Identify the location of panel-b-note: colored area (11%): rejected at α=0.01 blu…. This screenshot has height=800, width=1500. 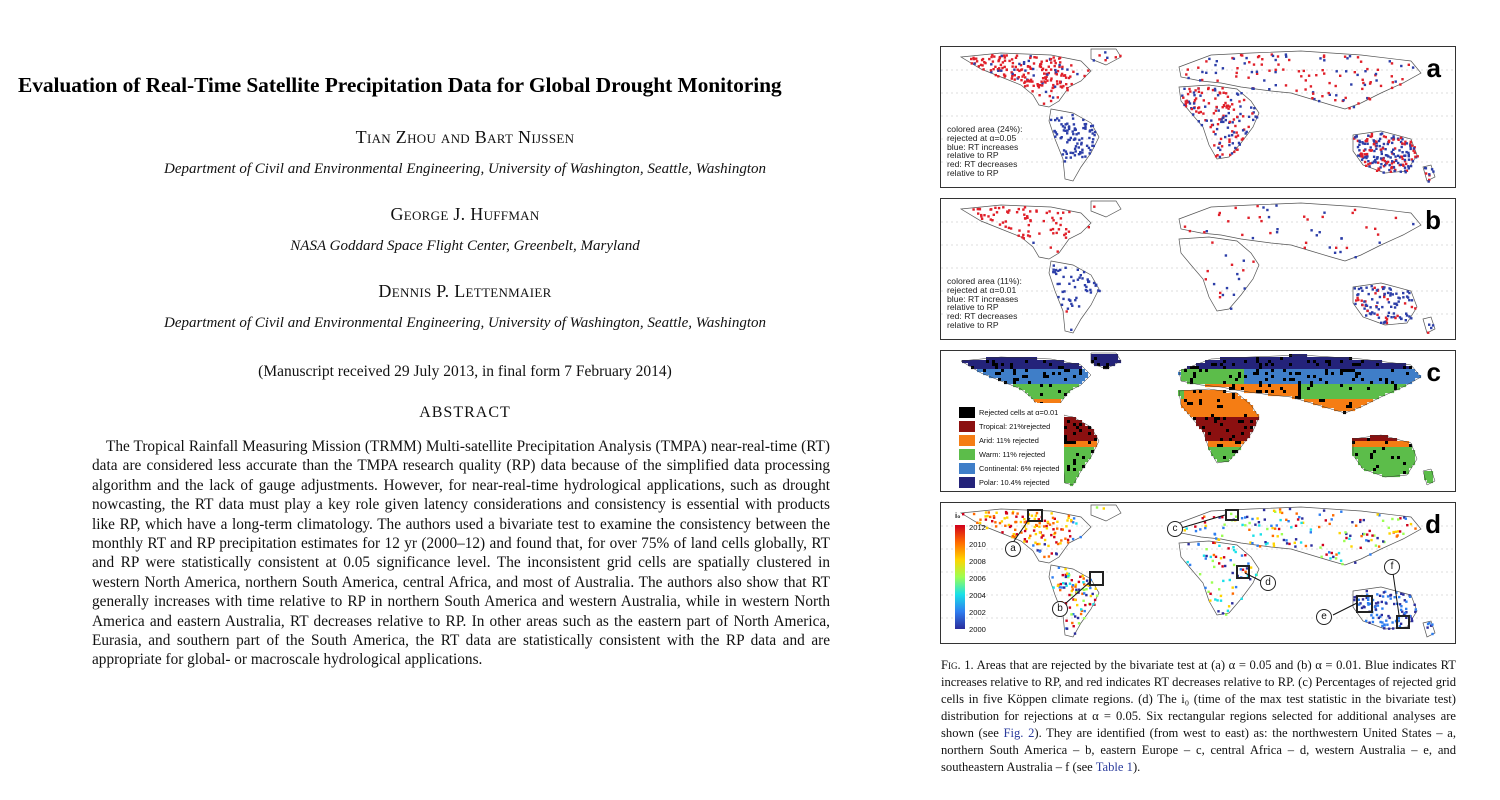
(984, 303).